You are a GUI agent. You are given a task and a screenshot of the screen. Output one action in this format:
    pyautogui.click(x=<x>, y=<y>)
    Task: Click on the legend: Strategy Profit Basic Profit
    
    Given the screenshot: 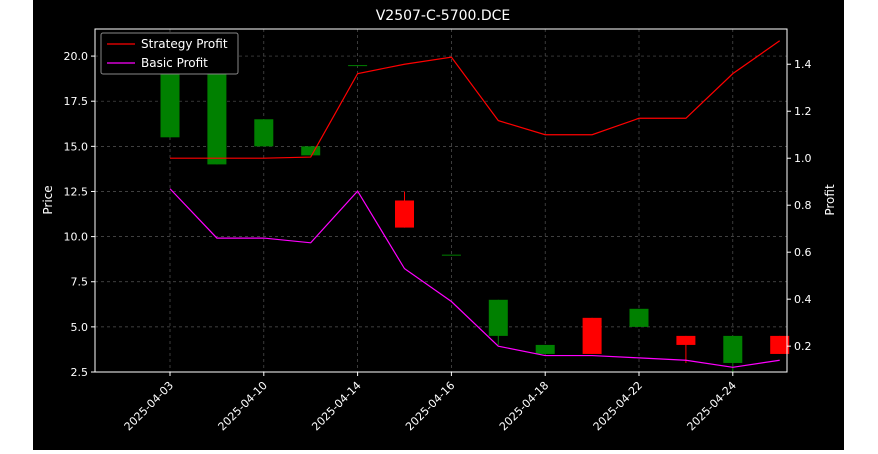 What is the action you would take?
    pyautogui.click(x=169, y=53)
    